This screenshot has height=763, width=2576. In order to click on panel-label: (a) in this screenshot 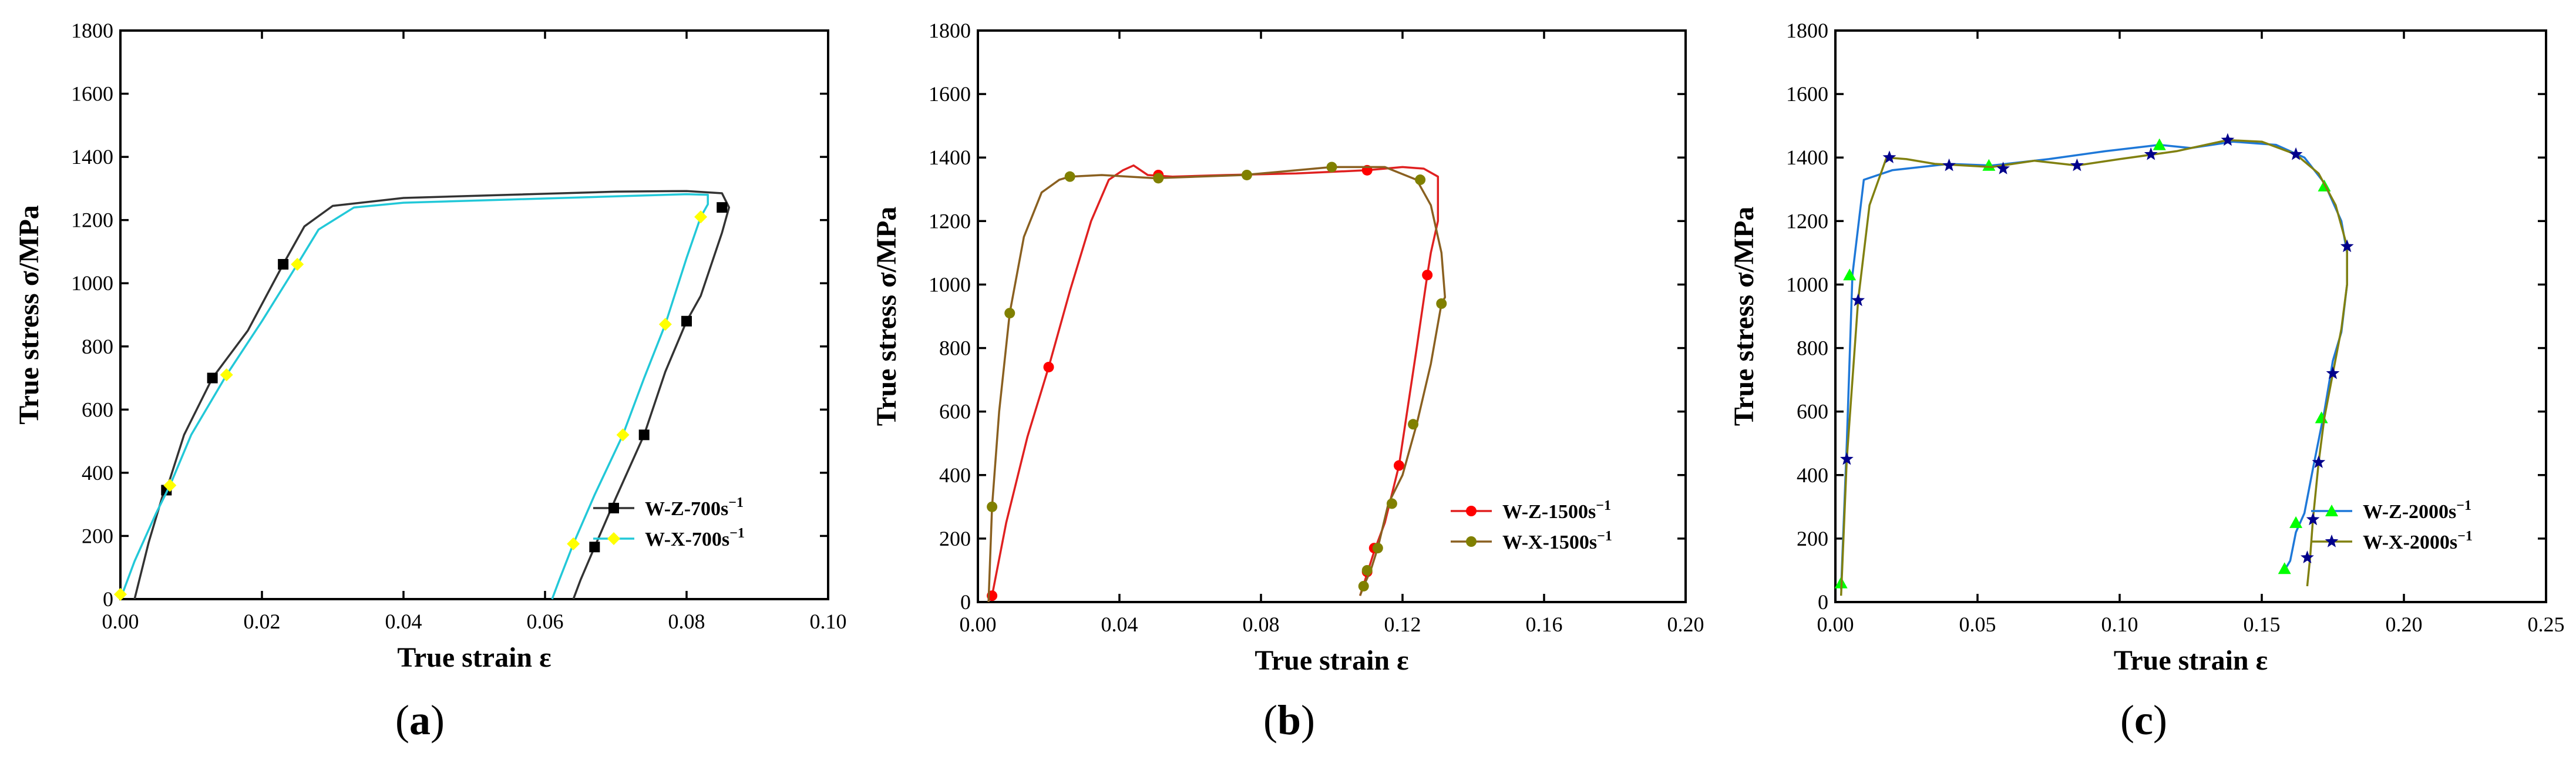, I will do `click(420, 720)`.